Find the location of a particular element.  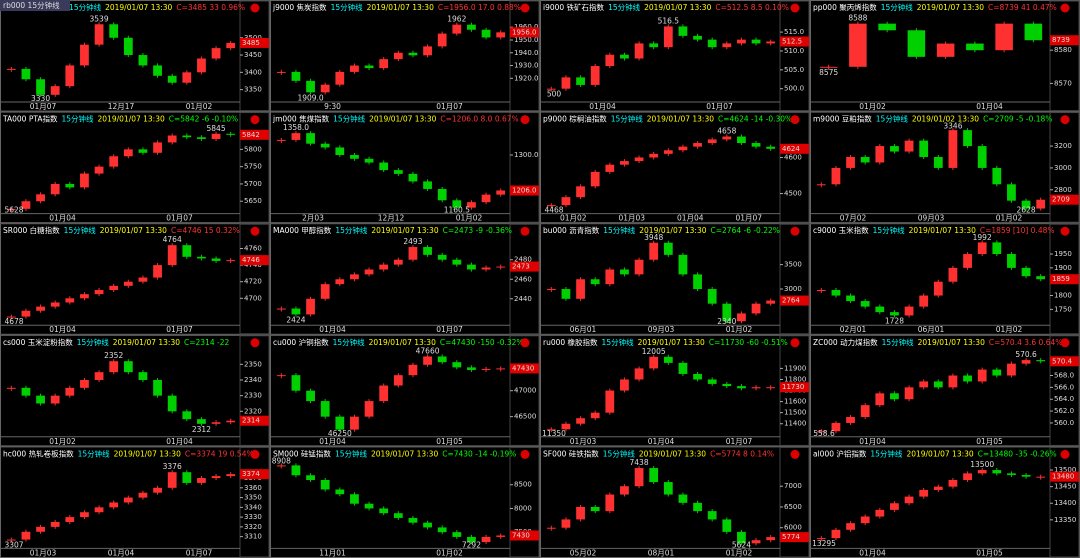

y-tick-label: 3500 is located at coordinates (793, 265).